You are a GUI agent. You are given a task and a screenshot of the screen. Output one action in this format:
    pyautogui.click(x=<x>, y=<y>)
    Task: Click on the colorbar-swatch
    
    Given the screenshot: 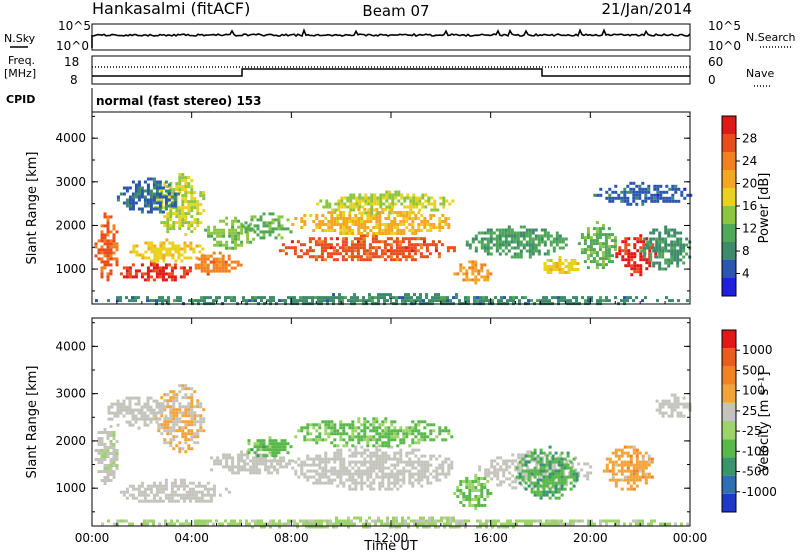 What is the action you would take?
    pyautogui.click(x=729, y=143)
    